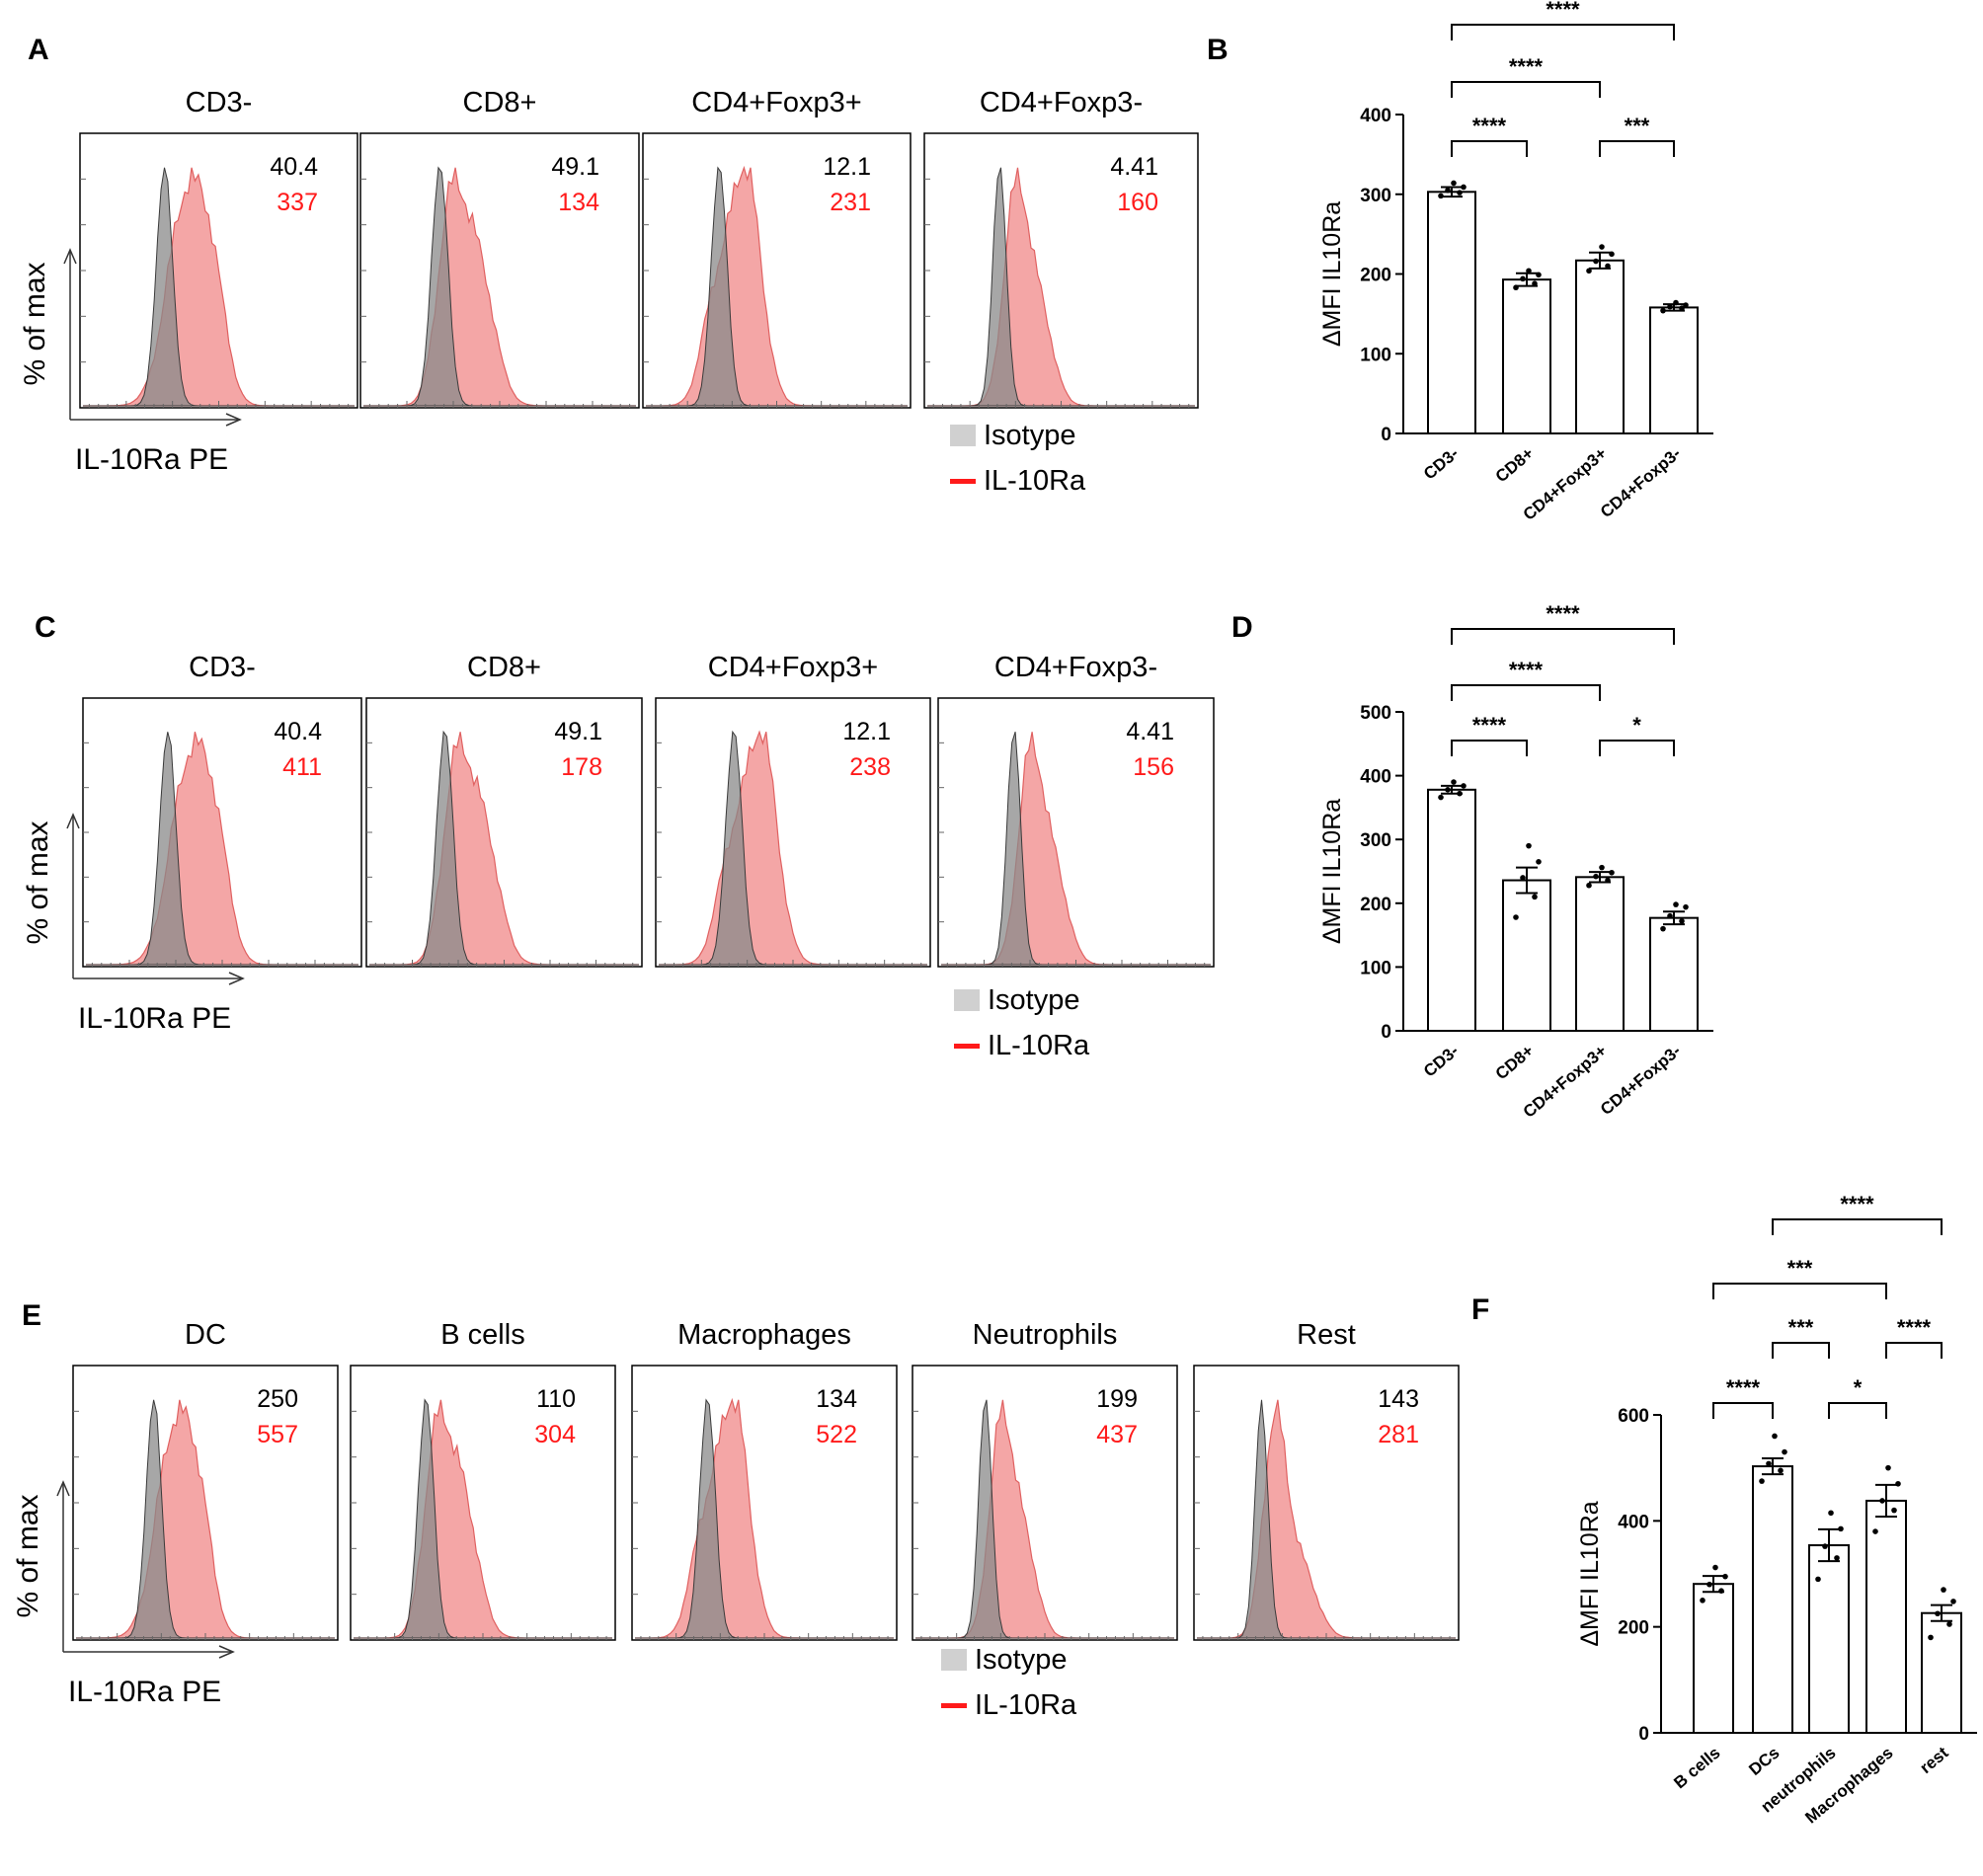  What do you see at coordinates (1030, 436) in the screenshot?
I see `legend-isotype-label: Isotype` at bounding box center [1030, 436].